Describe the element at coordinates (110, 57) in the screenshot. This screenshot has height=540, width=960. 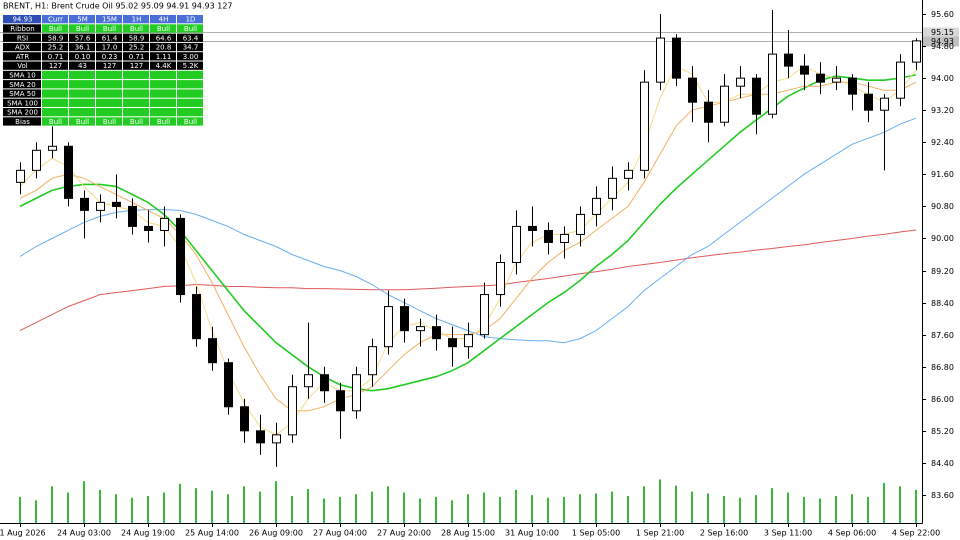
I see `panel-text: 0.23` at that location.